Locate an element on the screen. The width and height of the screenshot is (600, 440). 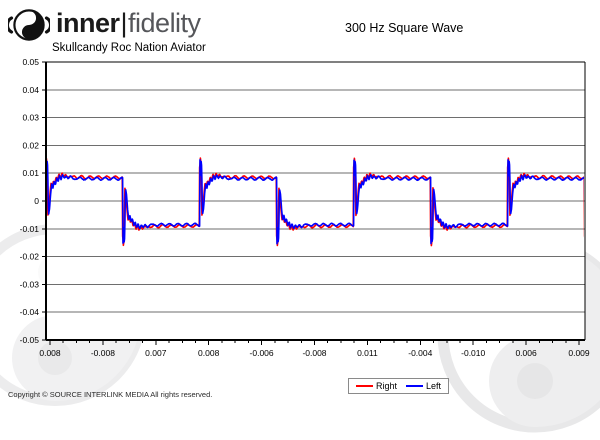
svg-text: -0.02 is located at coordinates (30, 257).